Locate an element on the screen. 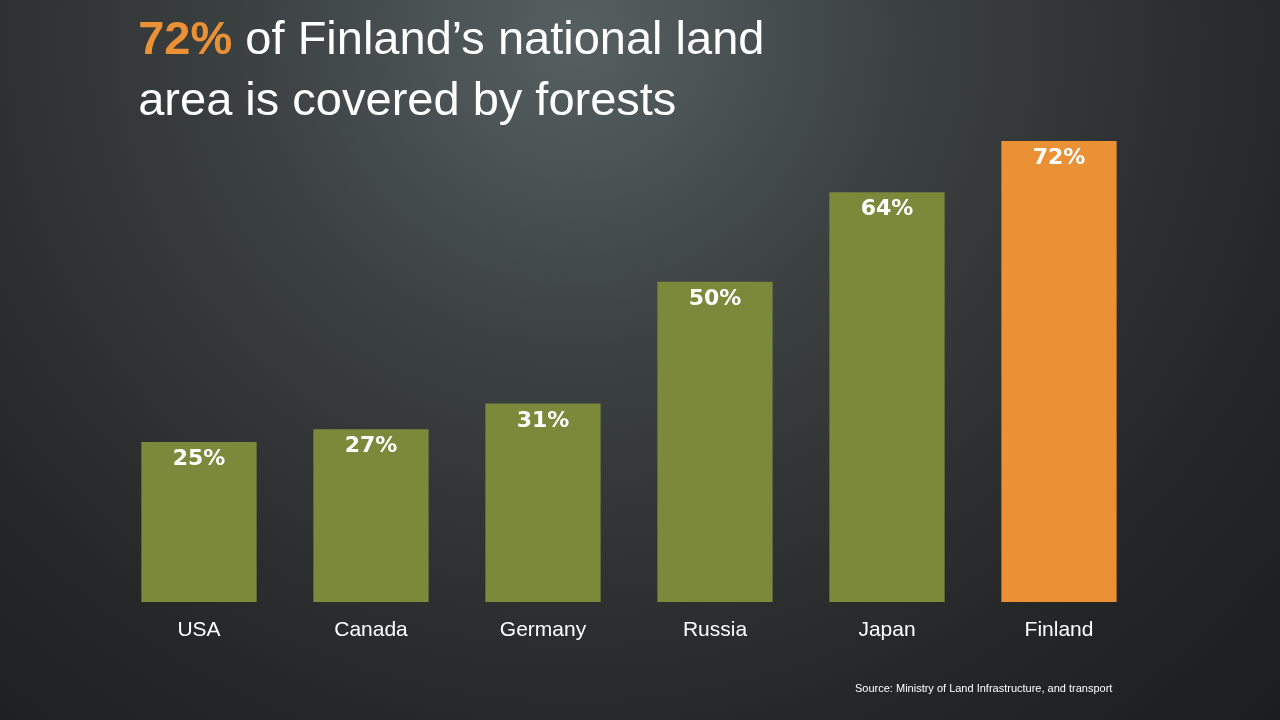  x-tick-label: Finland is located at coordinates (1059, 628).